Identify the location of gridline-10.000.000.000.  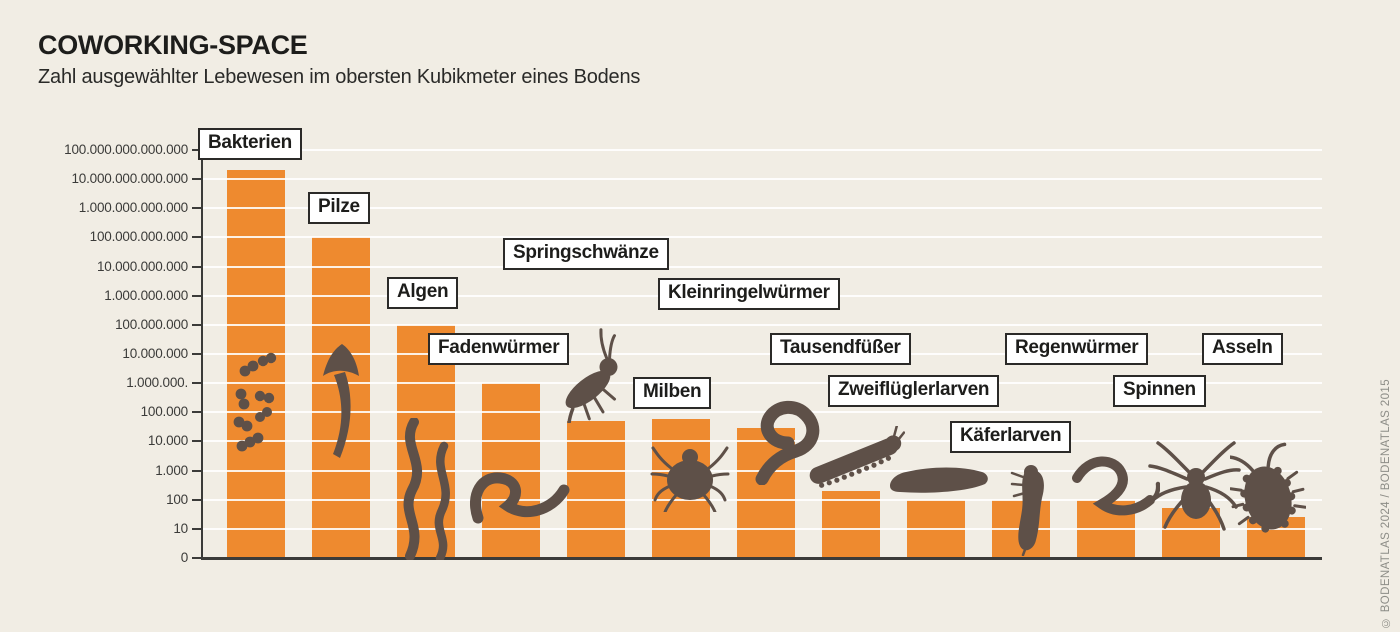
(761, 266).